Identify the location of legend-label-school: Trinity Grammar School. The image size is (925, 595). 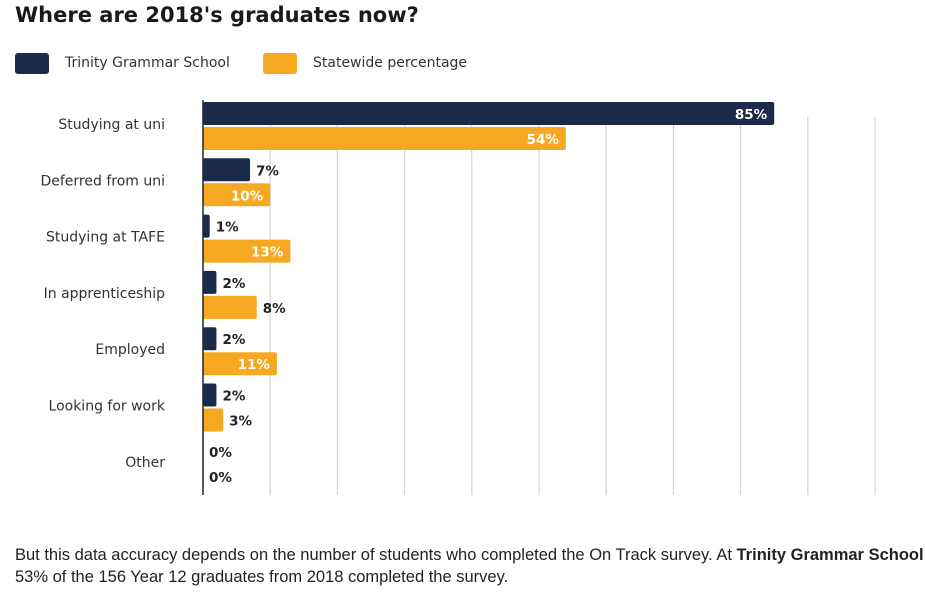
(147, 63).